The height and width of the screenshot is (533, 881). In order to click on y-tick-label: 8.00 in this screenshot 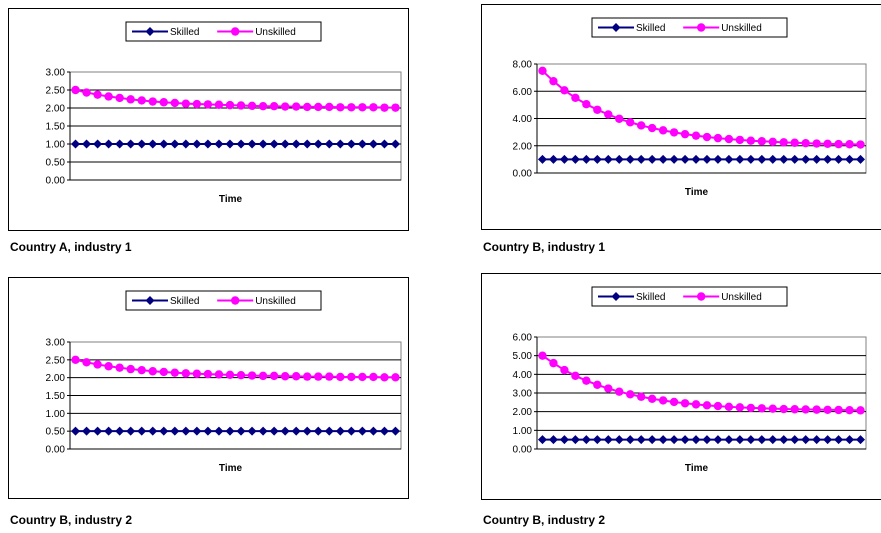, I will do `click(523, 65)`.